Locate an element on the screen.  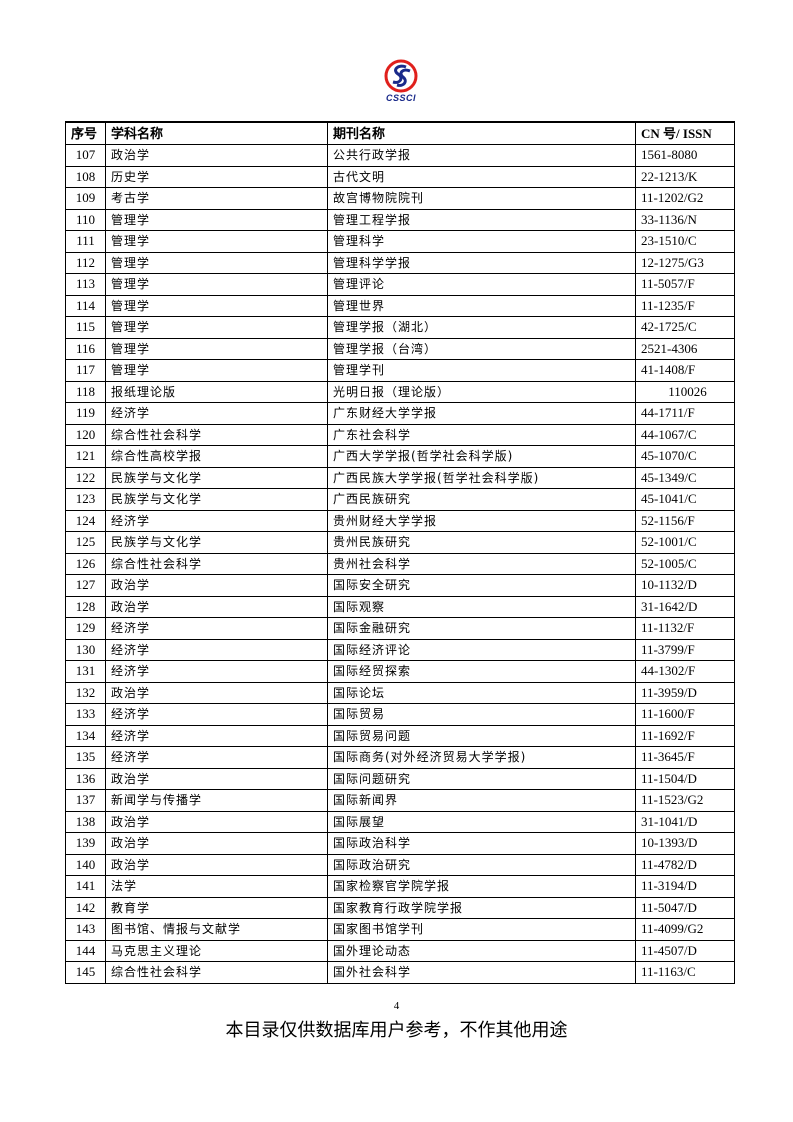
table-row: 134 经济学 国际贸易问题 11-1692/F is located at coordinates (400, 735).